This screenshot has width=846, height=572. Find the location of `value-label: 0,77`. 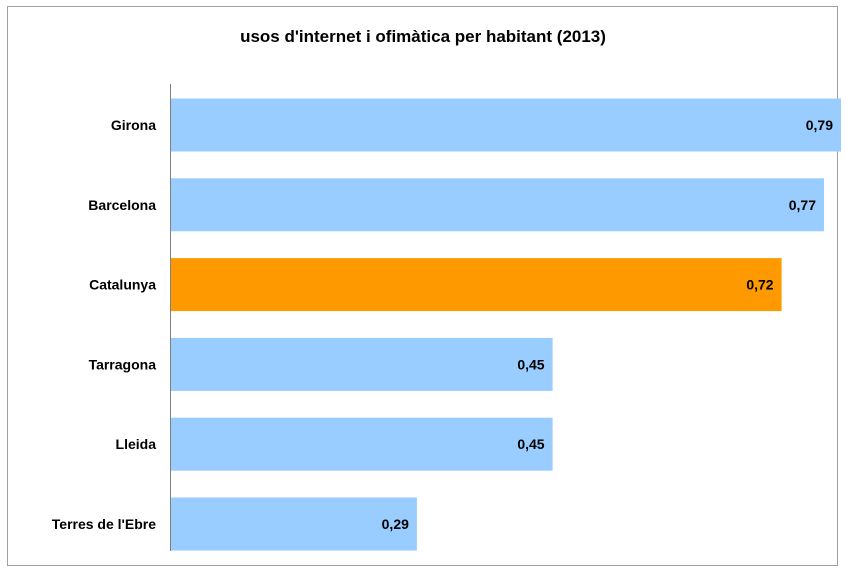

value-label: 0,77 is located at coordinates (802, 205).